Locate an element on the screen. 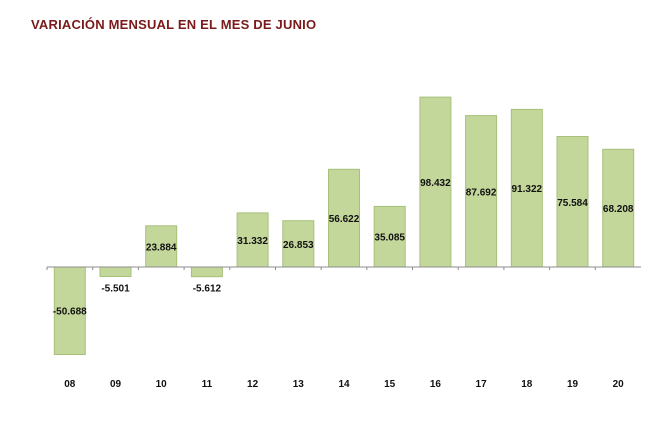 The width and height of the screenshot is (660, 426). data-label-17: 87.692 is located at coordinates (481, 192).